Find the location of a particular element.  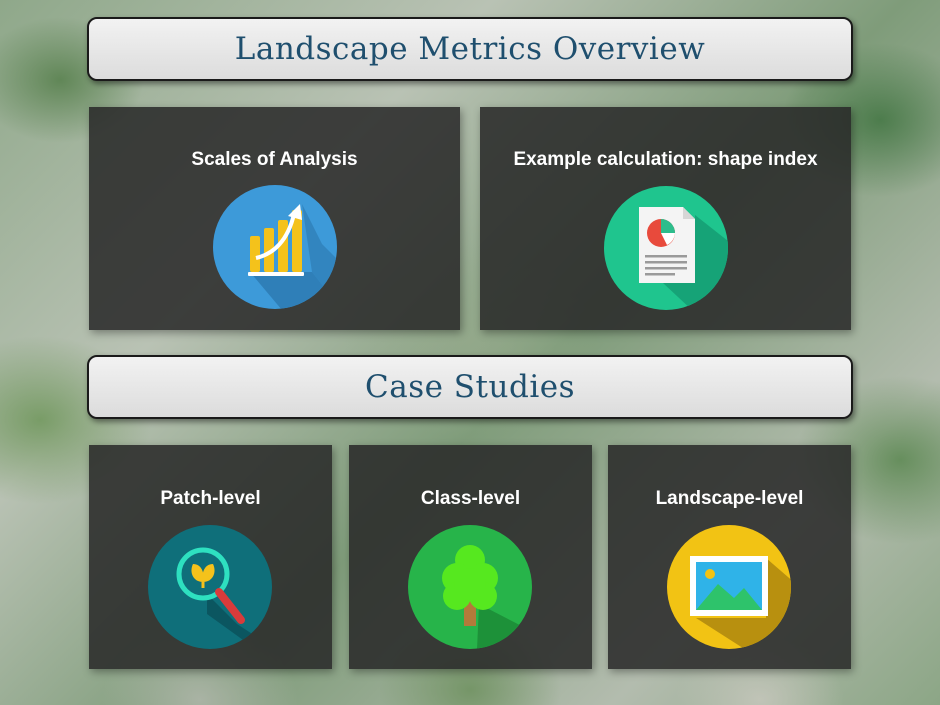

page-title: Landscape Metrics Overview is located at coordinates (470, 49).